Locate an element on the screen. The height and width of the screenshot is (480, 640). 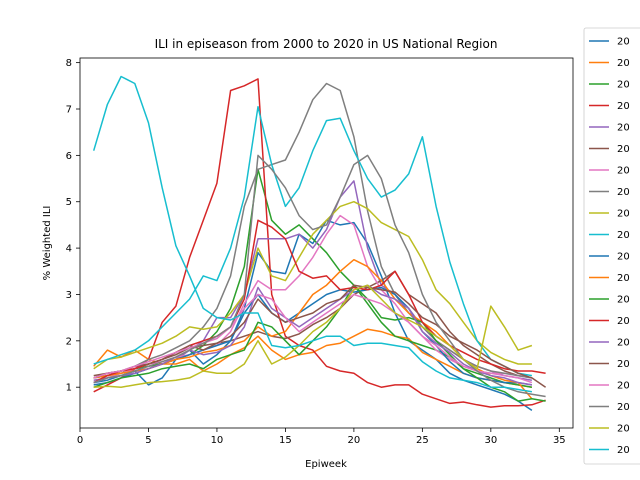
x-tick-label: 25 is located at coordinates (422, 440).